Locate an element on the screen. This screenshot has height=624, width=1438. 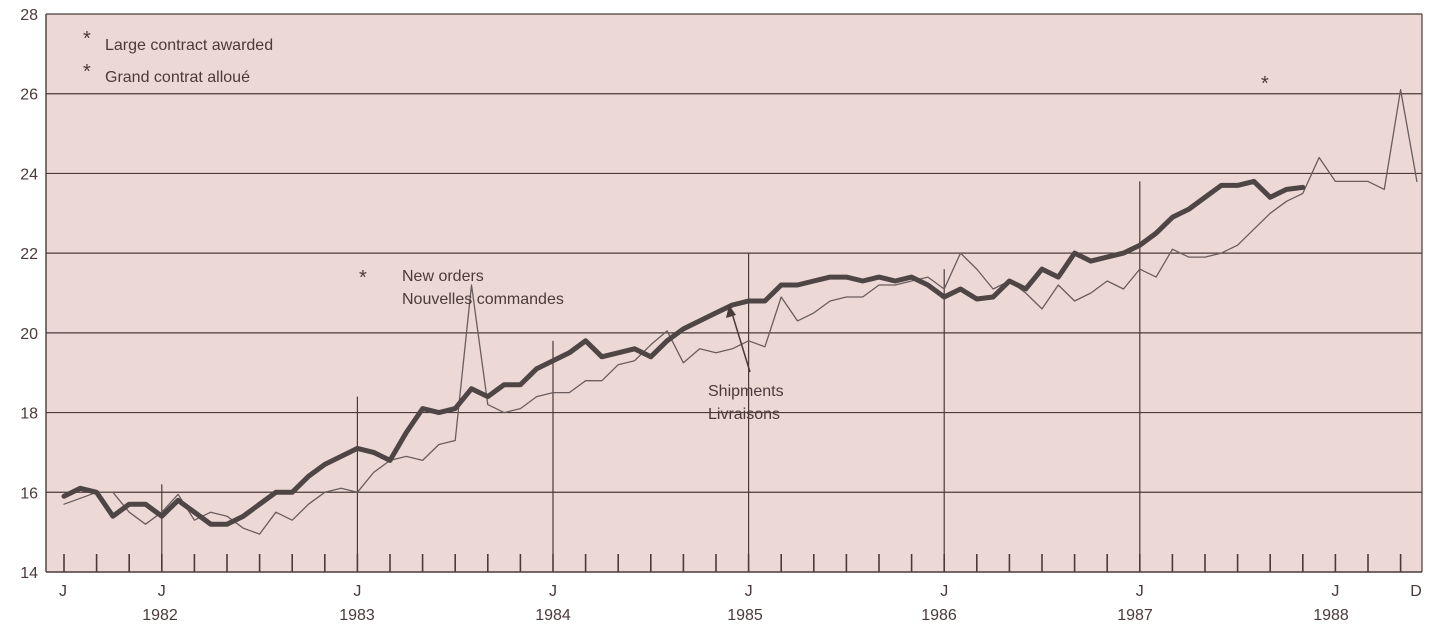
y-tick-label: 20 is located at coordinates (29, 334).